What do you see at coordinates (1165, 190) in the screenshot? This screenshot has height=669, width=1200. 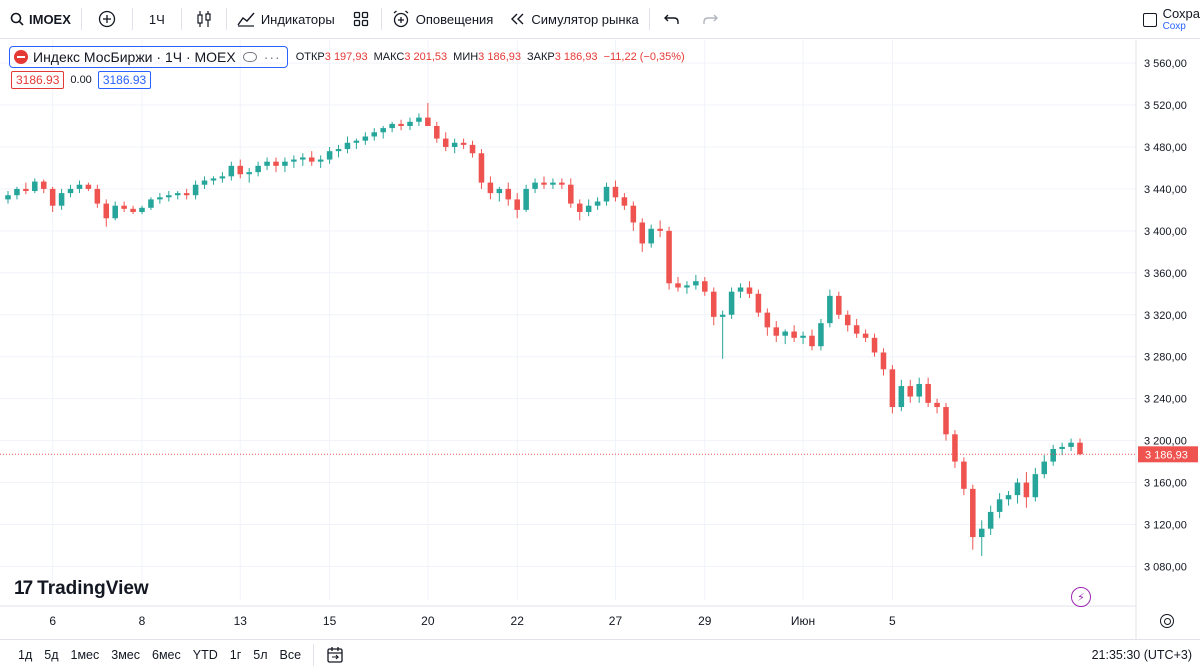 I see `y-tick-label: 3 440,00` at bounding box center [1165, 190].